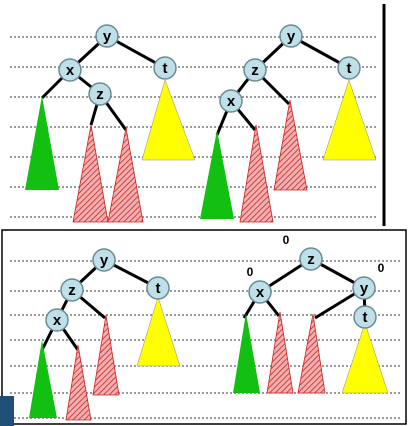 This screenshot has width=408, height=426. What do you see at coordinates (381, 268) in the screenshot?
I see `balance-label-y: 0` at bounding box center [381, 268].